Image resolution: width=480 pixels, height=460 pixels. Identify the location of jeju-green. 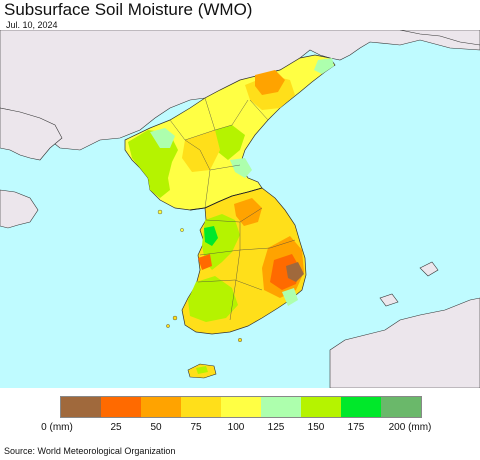
(202, 370).